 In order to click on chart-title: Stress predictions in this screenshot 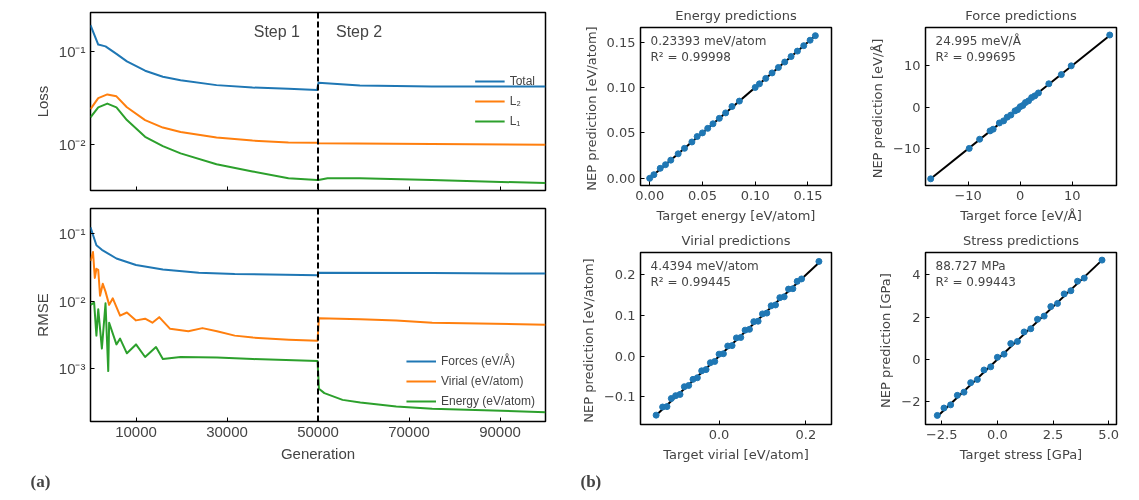, I will do `click(1021, 240)`.